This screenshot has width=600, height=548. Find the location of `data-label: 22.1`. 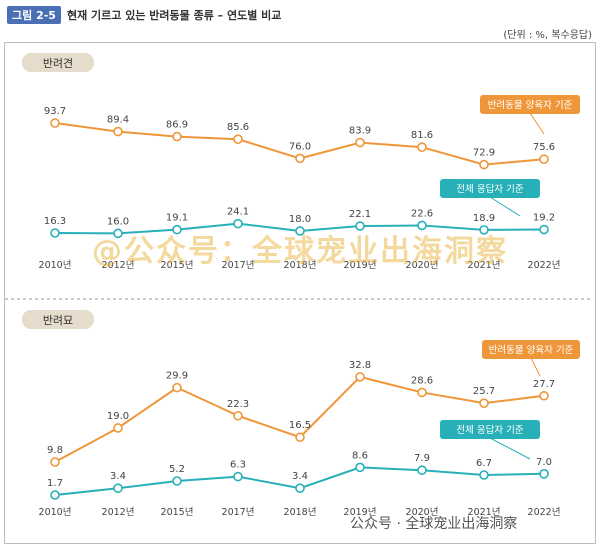

data-label: 22.1 is located at coordinates (360, 214).